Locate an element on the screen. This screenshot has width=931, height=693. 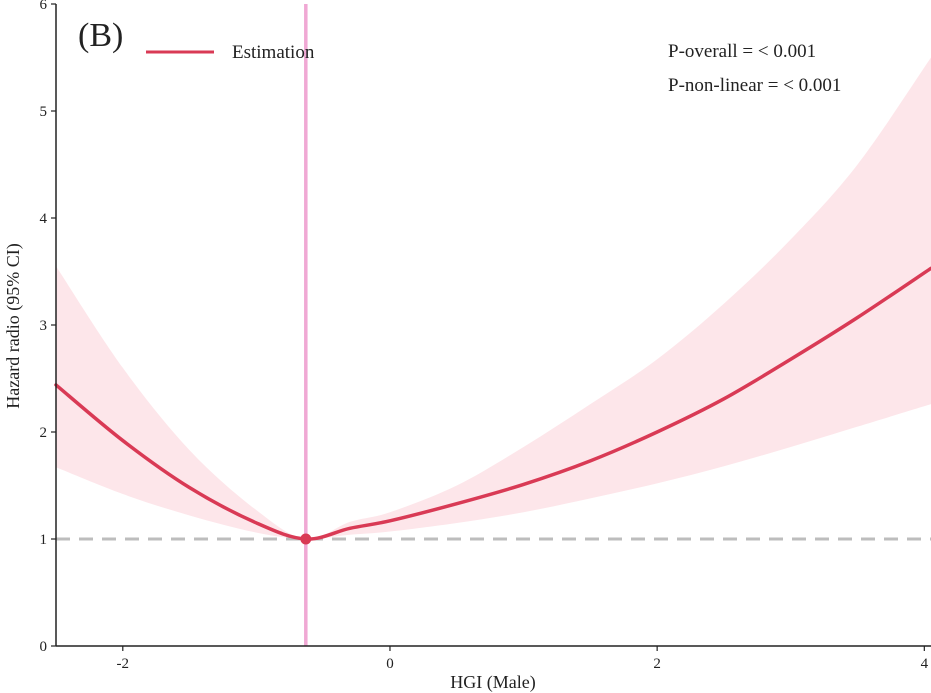
y-tick-label: 1 is located at coordinates (44, 540).